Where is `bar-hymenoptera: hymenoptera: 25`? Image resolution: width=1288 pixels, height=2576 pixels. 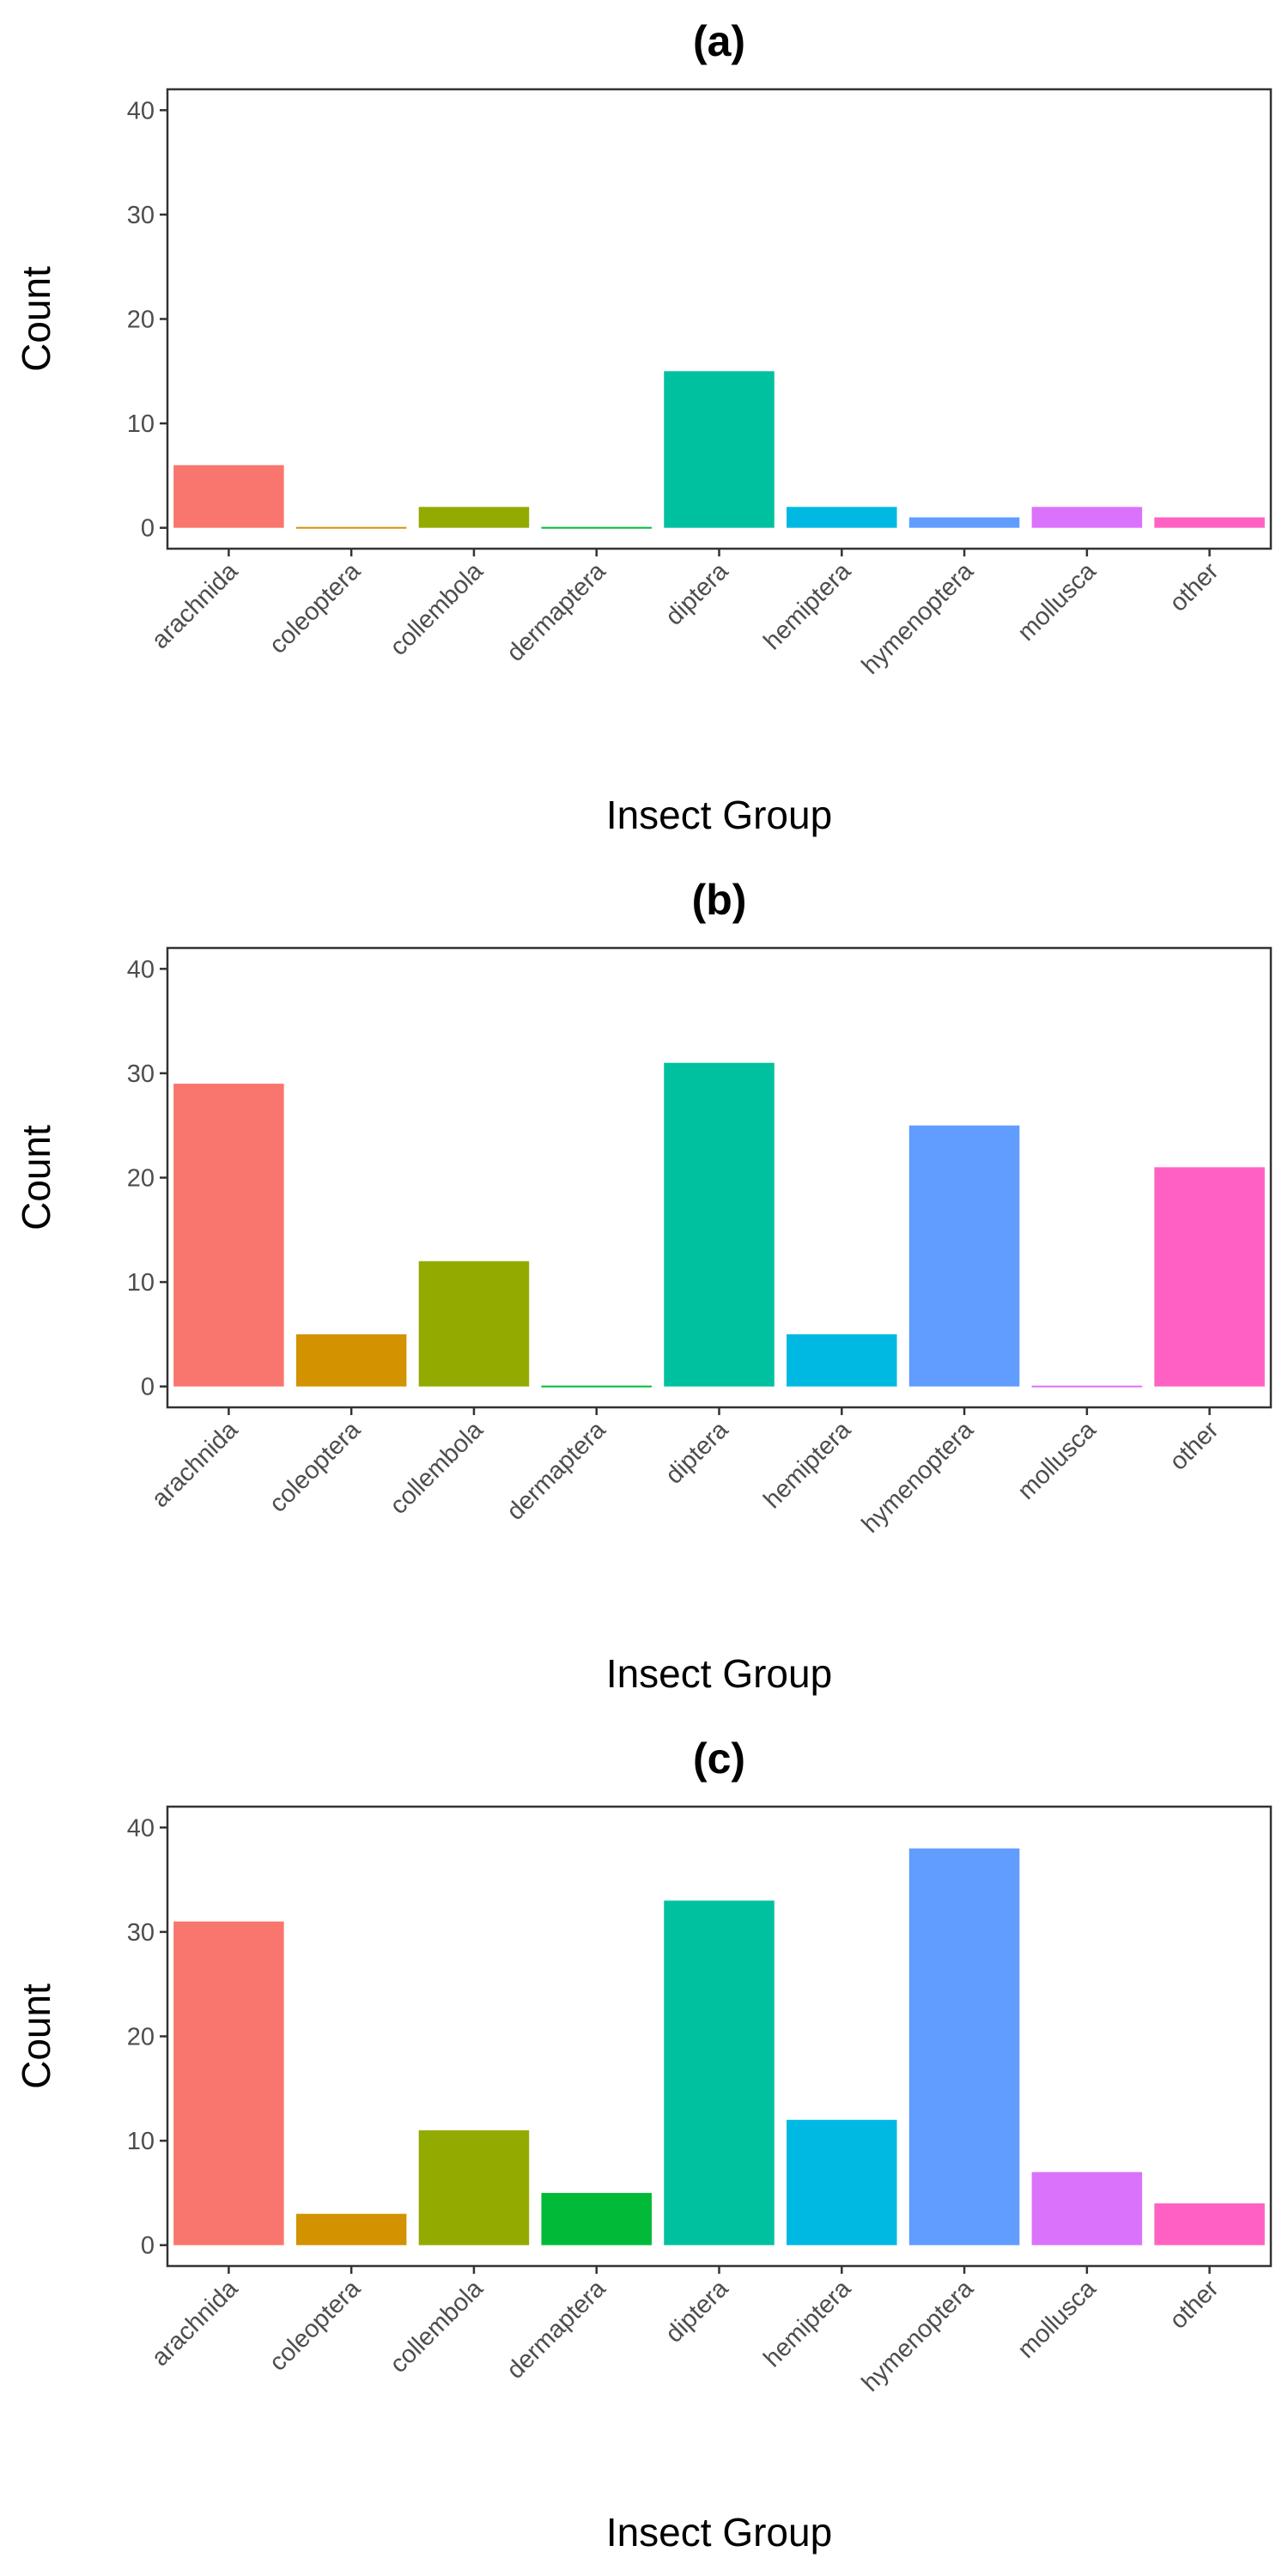 bar-hymenoptera: hymenoptera: 25 is located at coordinates (964, 1256).